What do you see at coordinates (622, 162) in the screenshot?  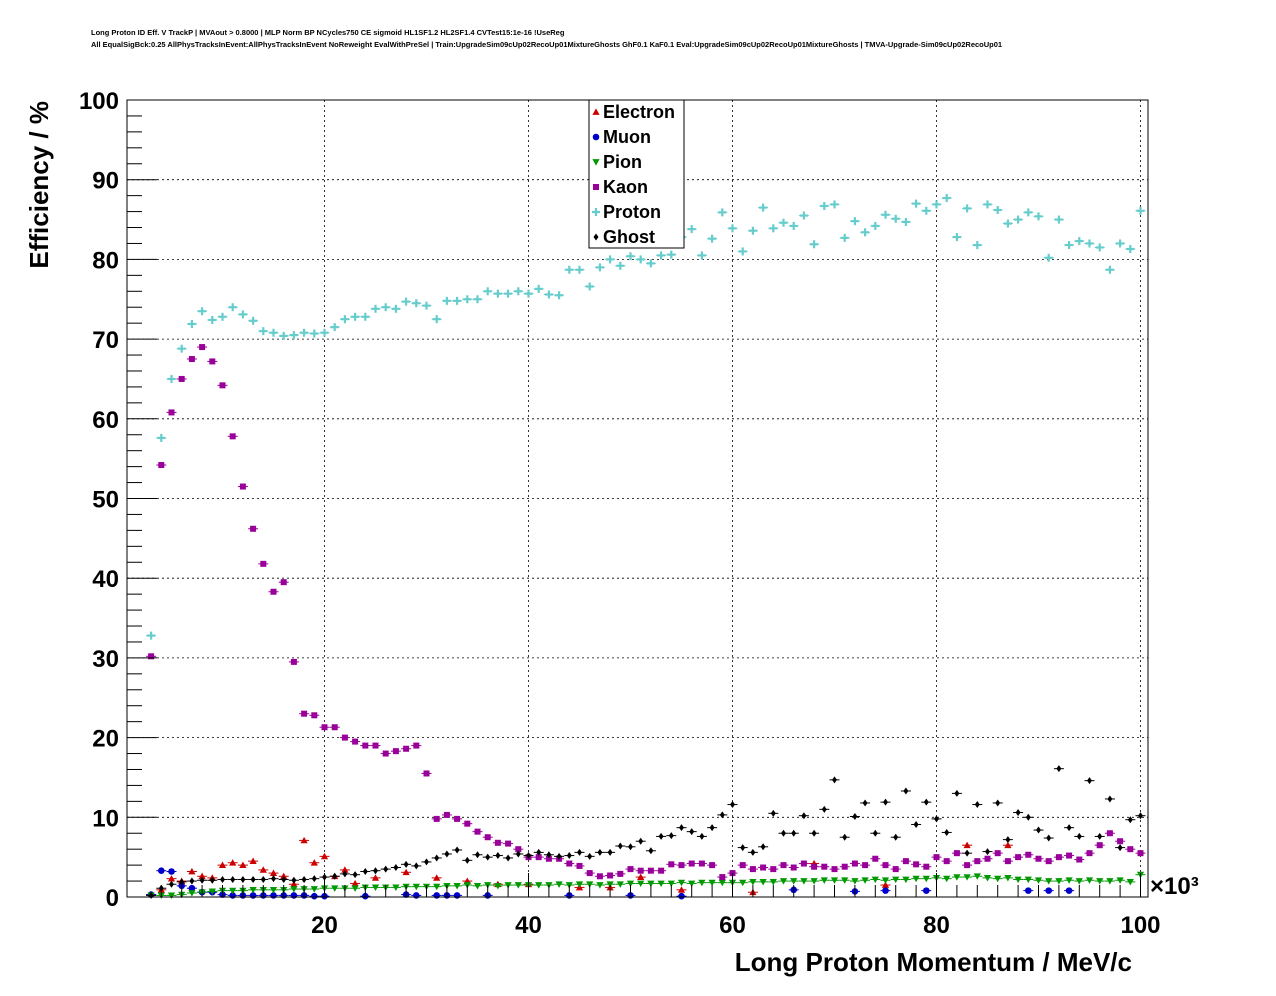 I see `legend-entry: Pion` at bounding box center [622, 162].